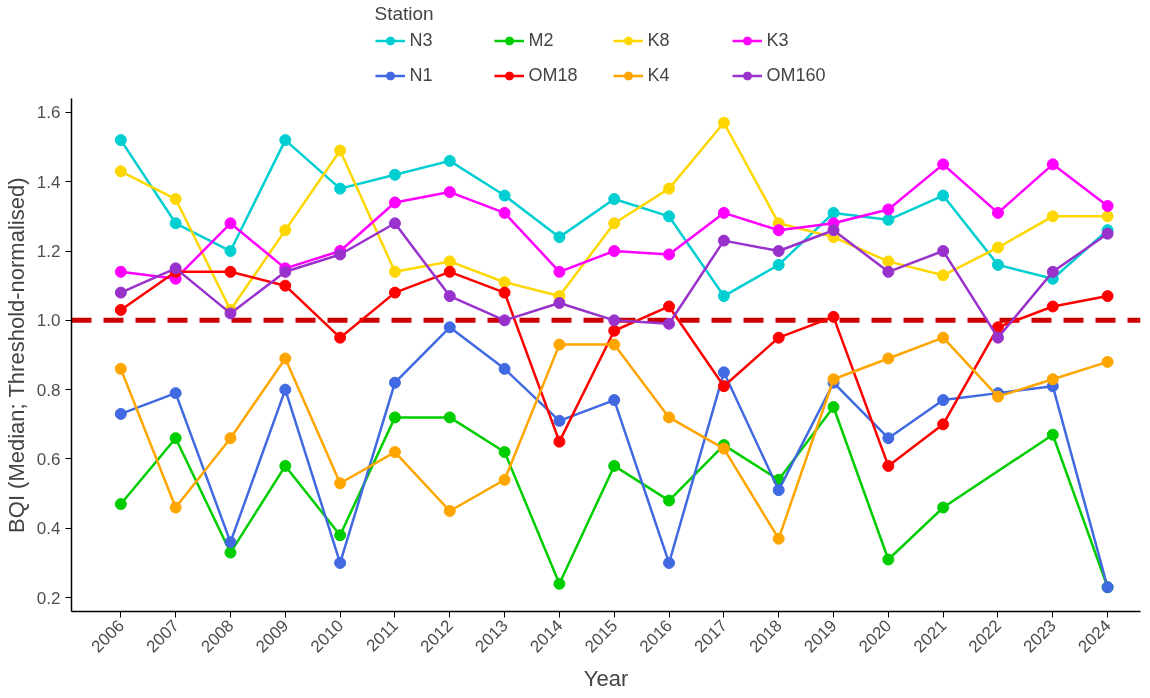  What do you see at coordinates (659, 40) in the screenshot?
I see `legend-label: K8` at bounding box center [659, 40].